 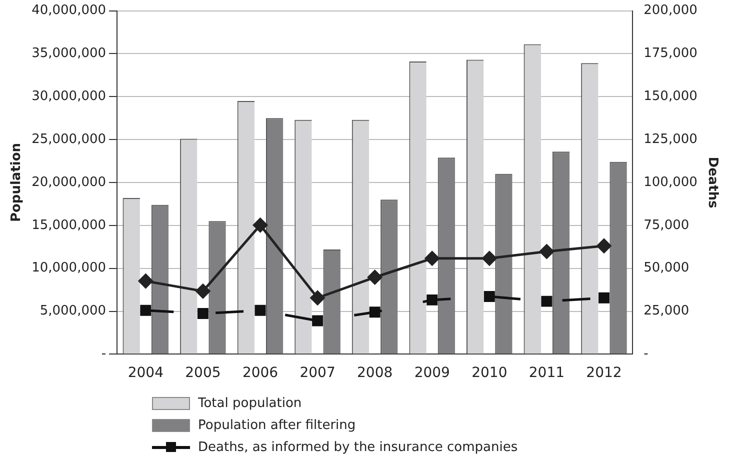 What do you see at coordinates (671, 96) in the screenshot?
I see `y2-tick-label: 150,000` at bounding box center [671, 96].